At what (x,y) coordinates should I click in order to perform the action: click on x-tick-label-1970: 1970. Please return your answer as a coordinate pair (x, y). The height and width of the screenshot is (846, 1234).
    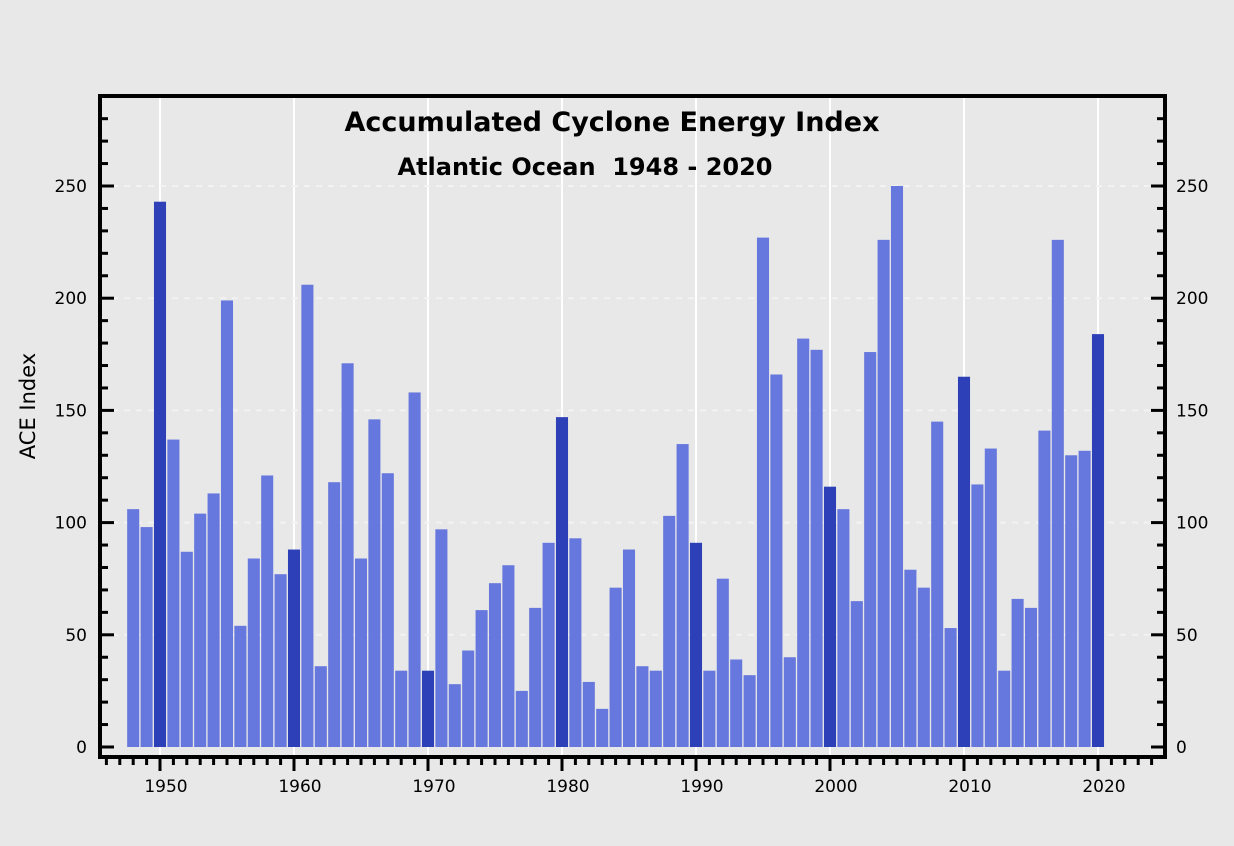
    Looking at the image, I should click on (433, 787).